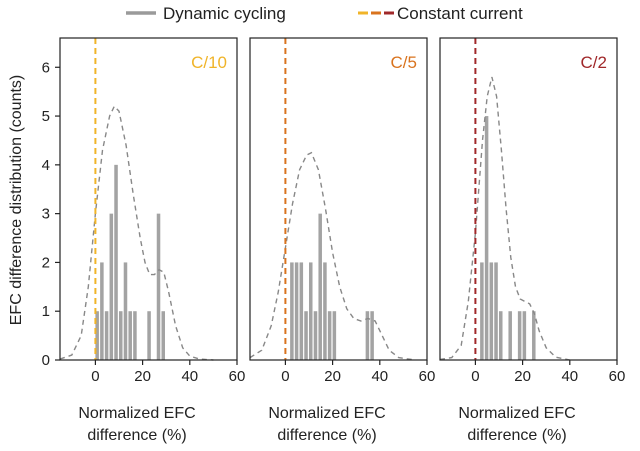  Describe the element at coordinates (46, 311) in the screenshot. I see `y-tick-label: 1` at that location.